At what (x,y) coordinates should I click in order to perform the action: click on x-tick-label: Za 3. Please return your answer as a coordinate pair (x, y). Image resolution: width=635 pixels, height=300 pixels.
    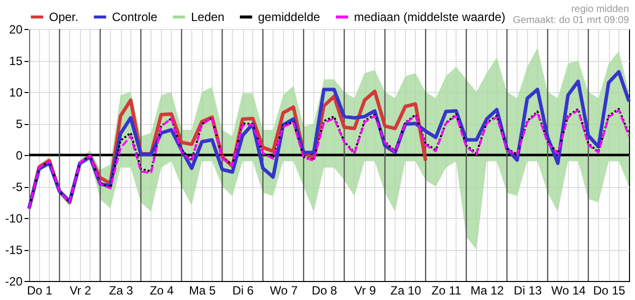
    Looking at the image, I should click on (121, 291).